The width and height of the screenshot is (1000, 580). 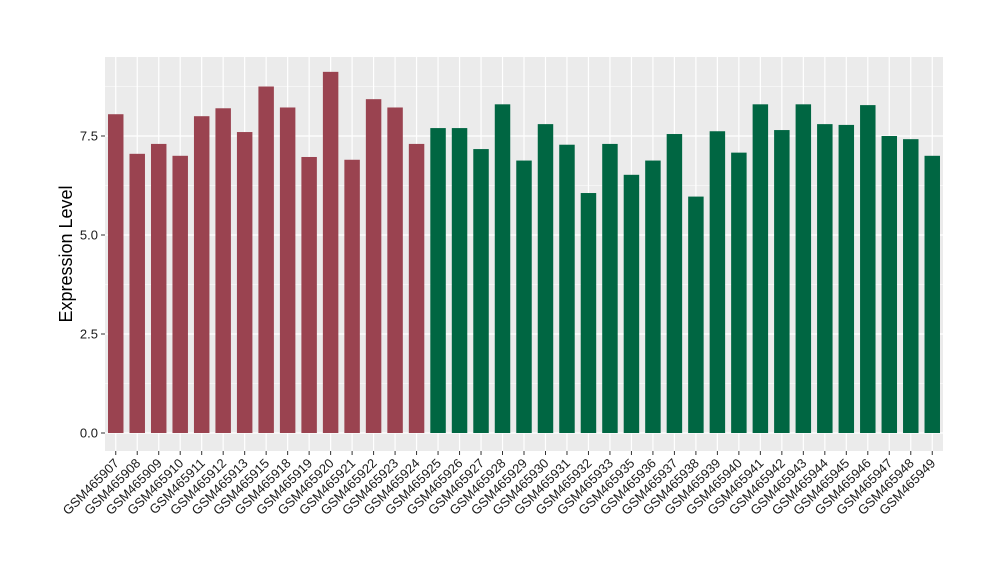 I want to click on bar-GSM465935, so click(x=631, y=304).